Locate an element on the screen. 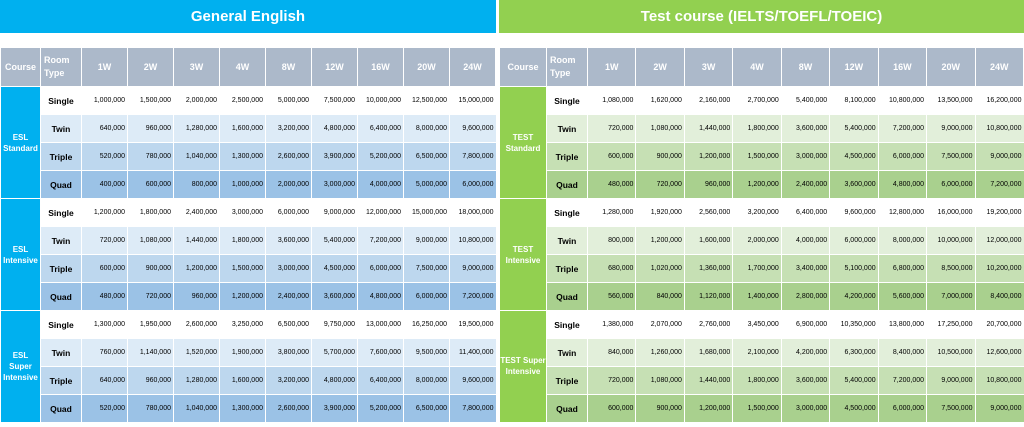  price-cell: 9,750,000 is located at coordinates (334, 324).